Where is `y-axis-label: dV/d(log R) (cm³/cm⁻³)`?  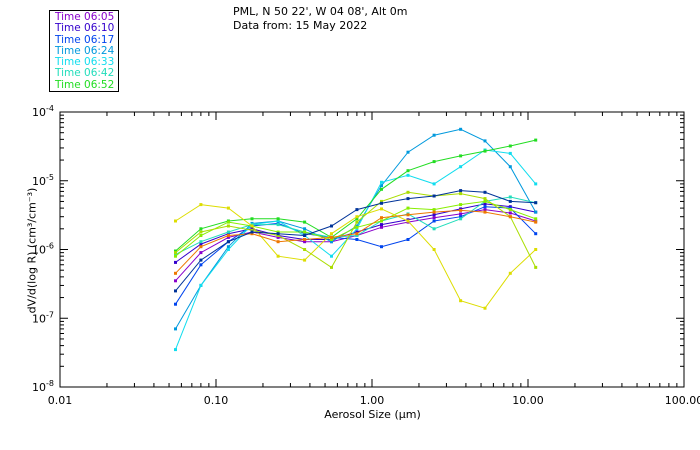 y-axis-label: dV/d(log R) (cm³/cm⁻³) is located at coordinates (32, 250).